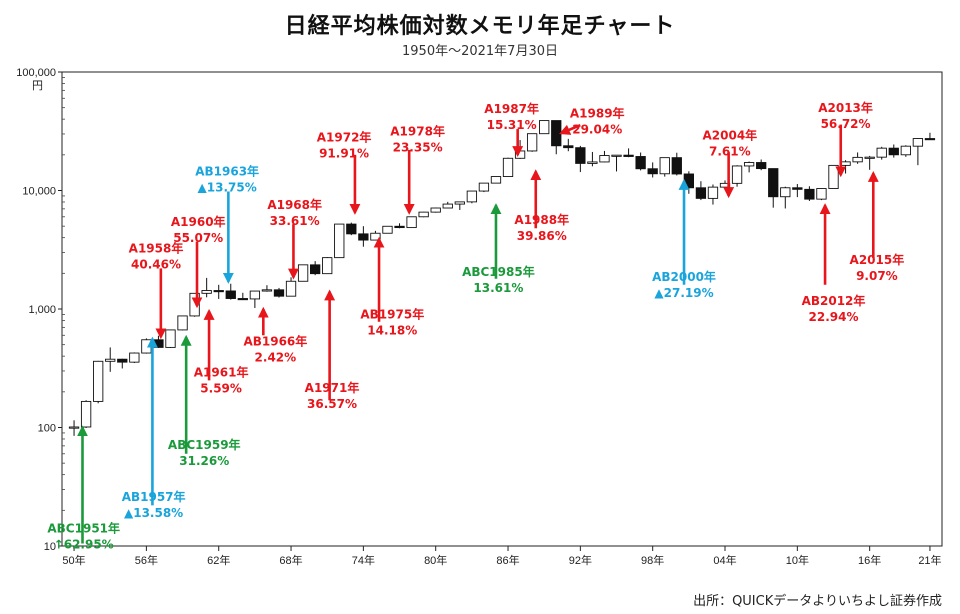  Describe the element at coordinates (541, 206) in the screenshot. I see `annotation-a1988: A1988年 39.86%` at that location.